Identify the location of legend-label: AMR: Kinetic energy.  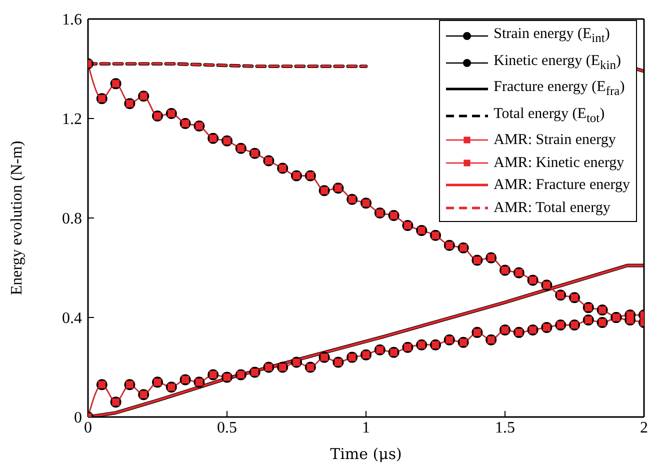
(559, 163).